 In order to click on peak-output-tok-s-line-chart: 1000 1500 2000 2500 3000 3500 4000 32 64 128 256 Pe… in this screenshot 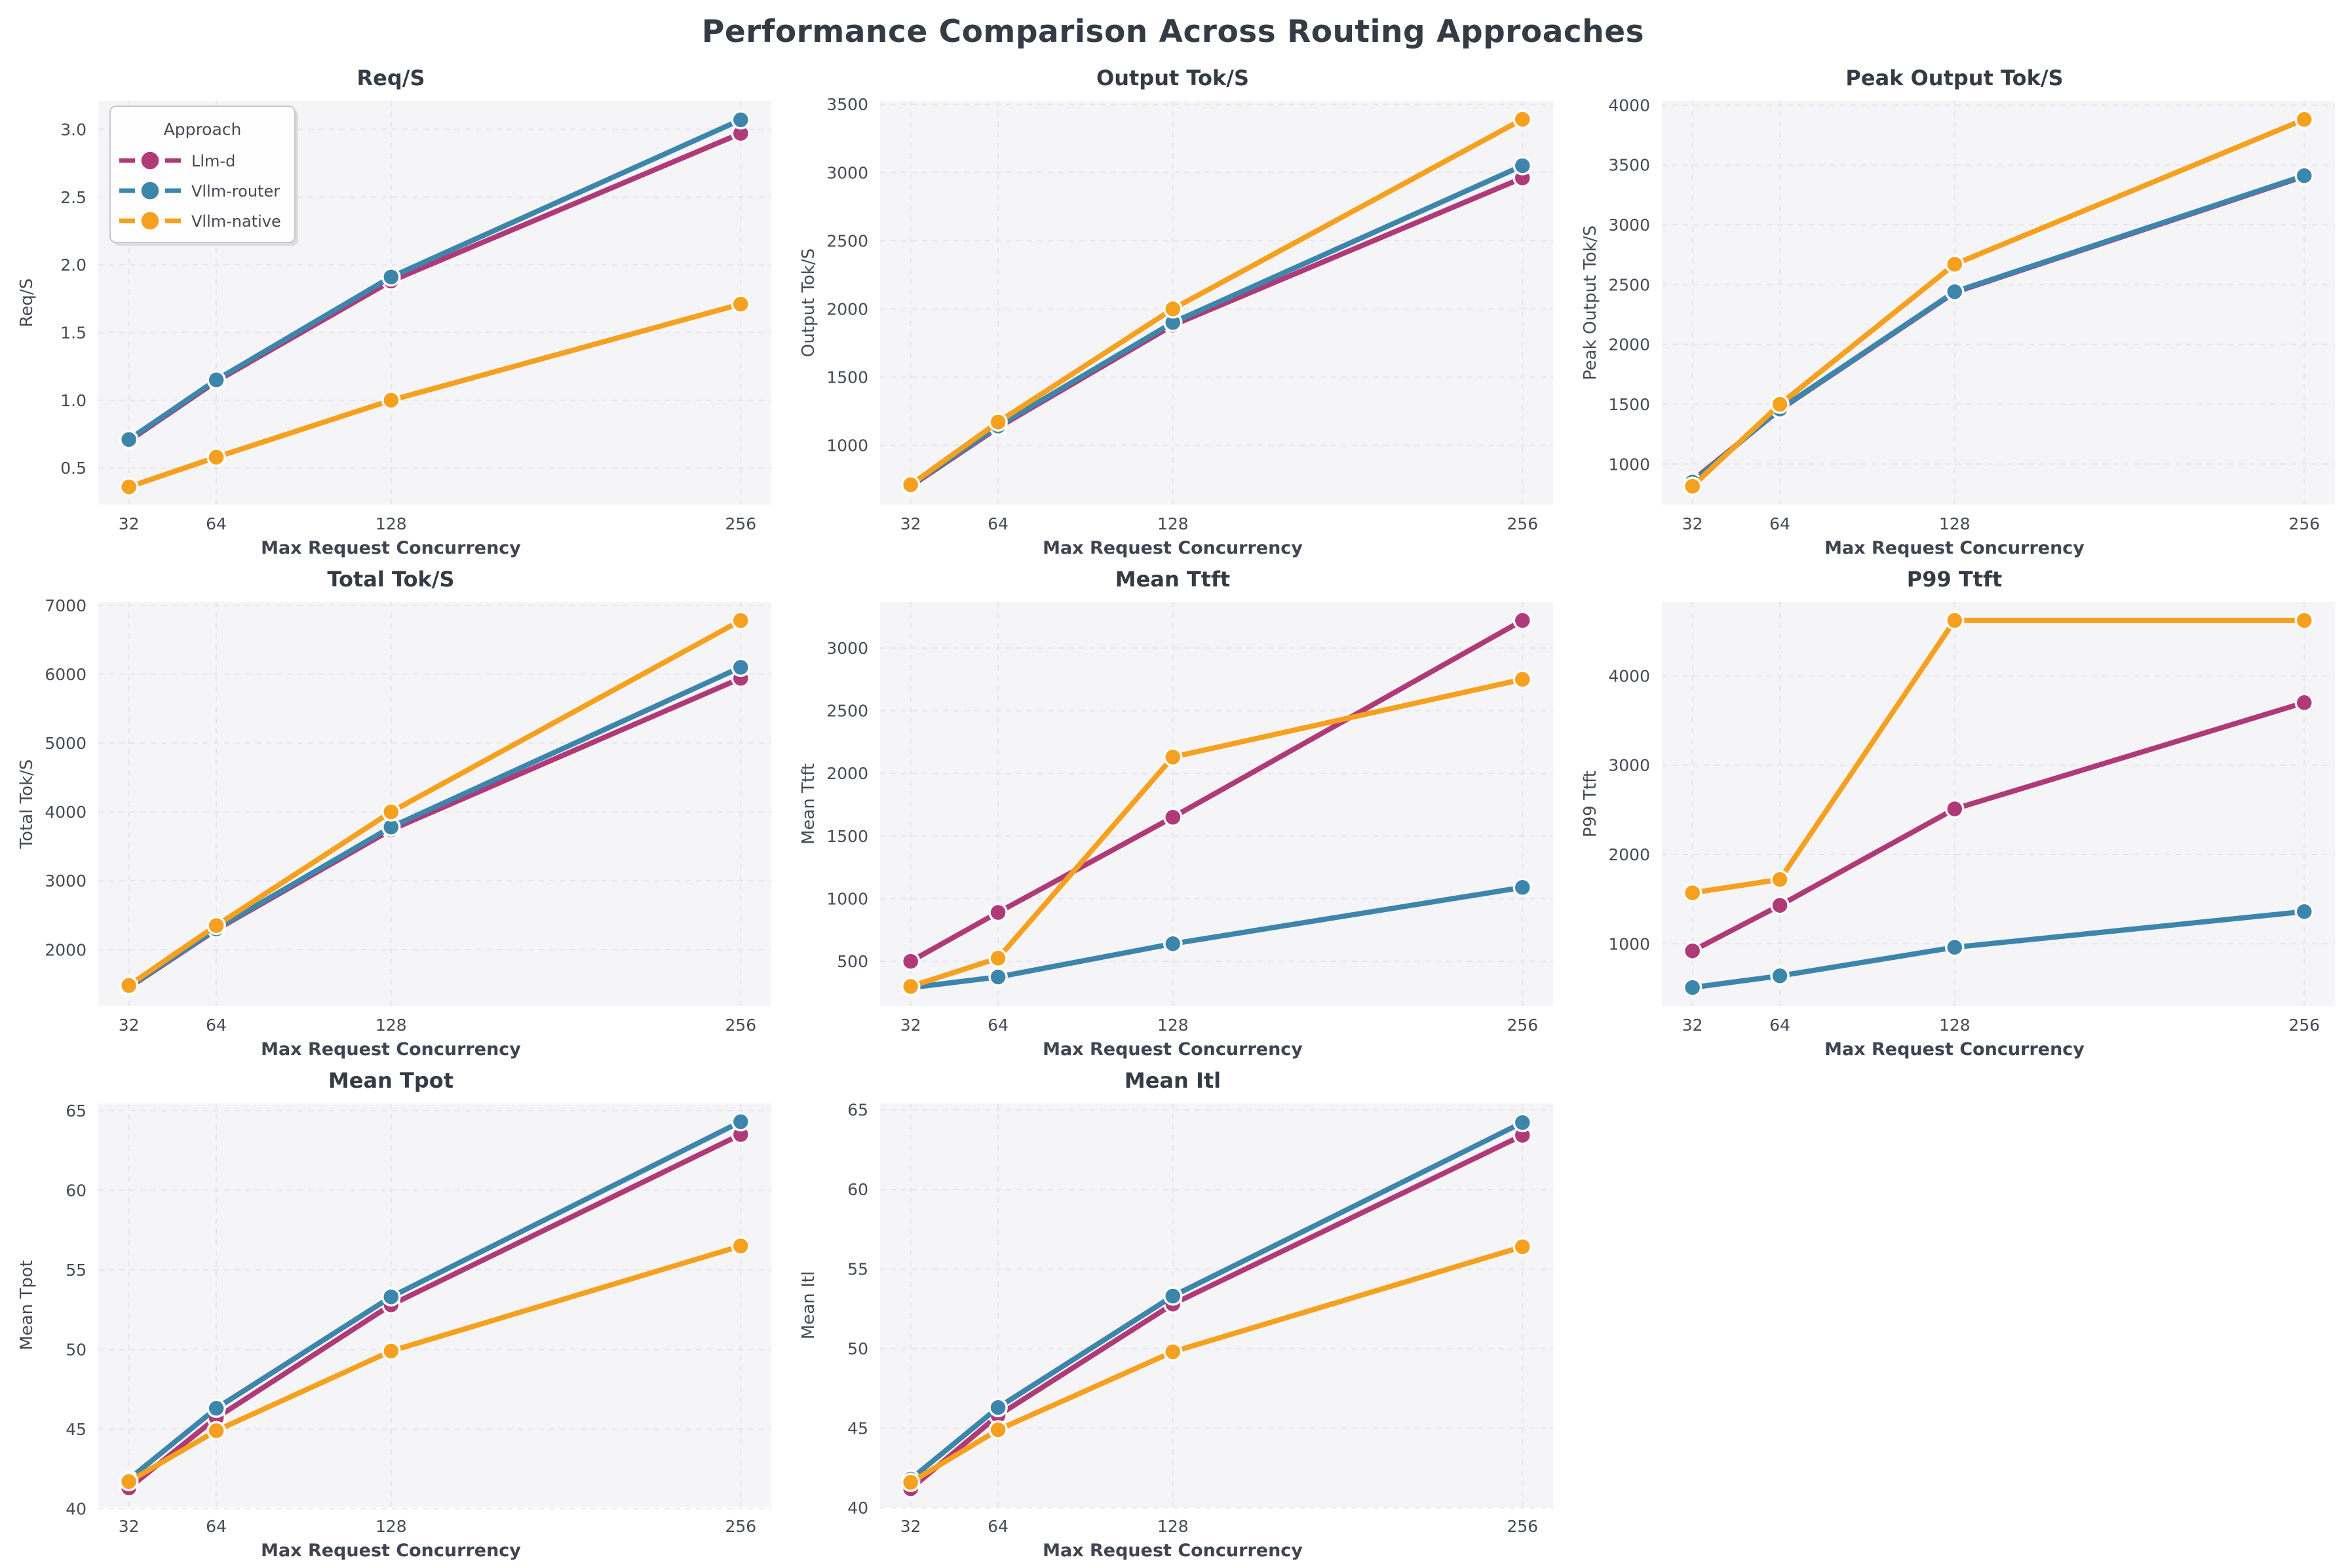, I will do `click(1958, 314)`.